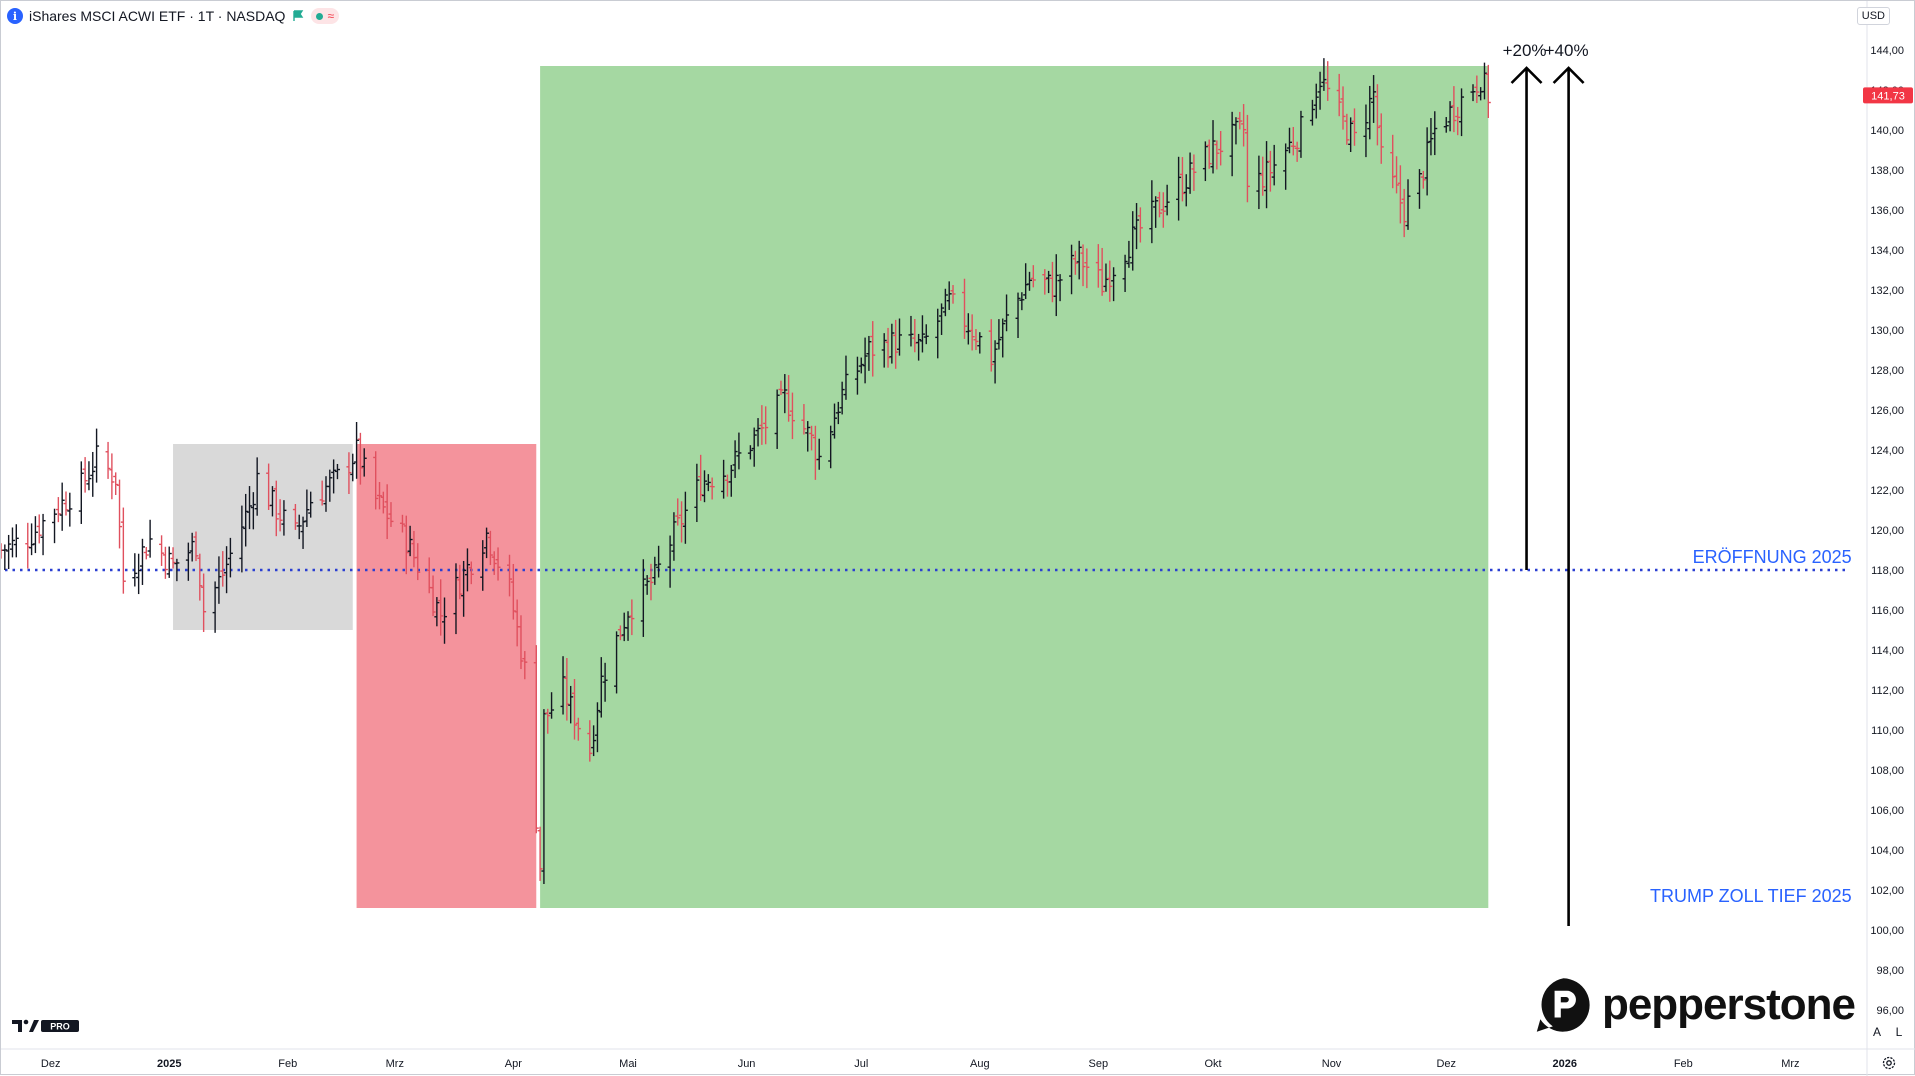  I want to click on market-status-badge: ≈, so click(325, 16).